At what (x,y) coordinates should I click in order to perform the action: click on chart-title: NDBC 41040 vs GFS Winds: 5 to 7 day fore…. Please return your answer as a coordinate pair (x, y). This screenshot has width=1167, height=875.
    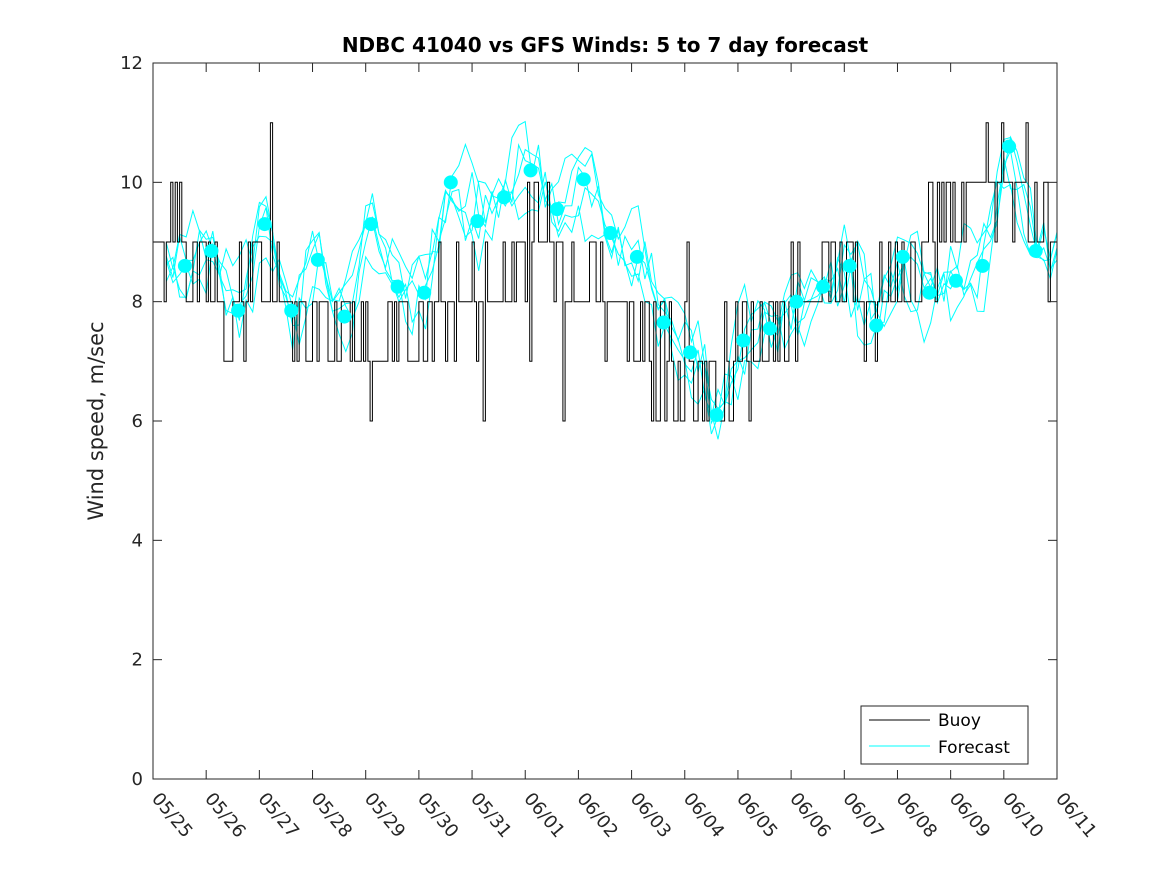
    Looking at the image, I should click on (605, 45).